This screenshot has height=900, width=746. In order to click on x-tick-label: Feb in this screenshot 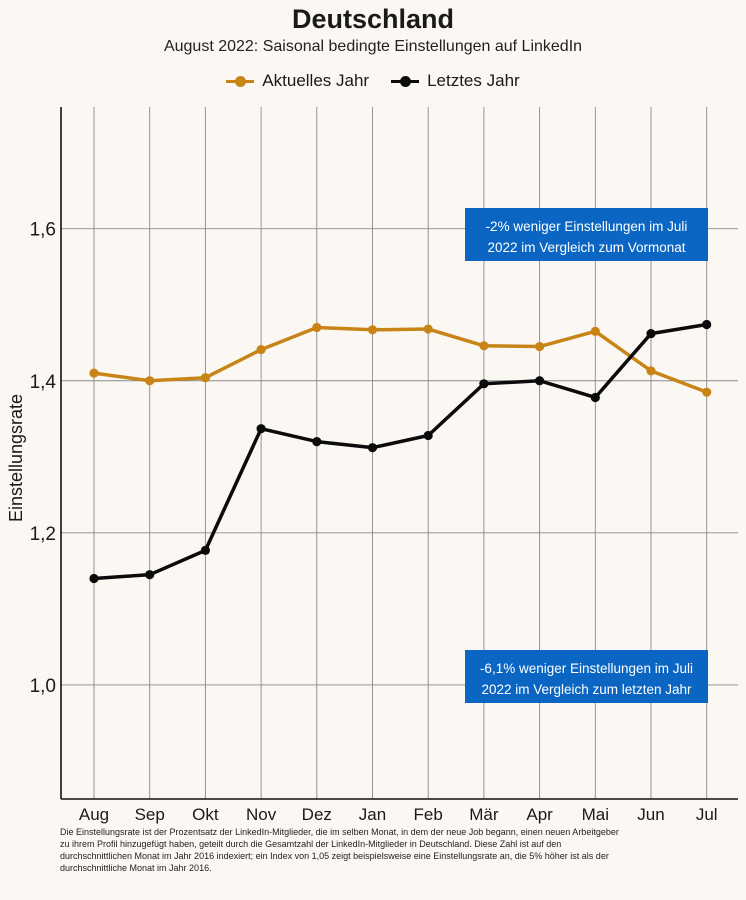, I will do `click(428, 814)`.